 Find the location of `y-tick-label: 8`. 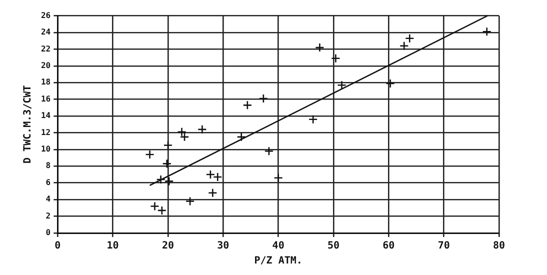

y-tick-label: 8 is located at coordinates (48, 165).